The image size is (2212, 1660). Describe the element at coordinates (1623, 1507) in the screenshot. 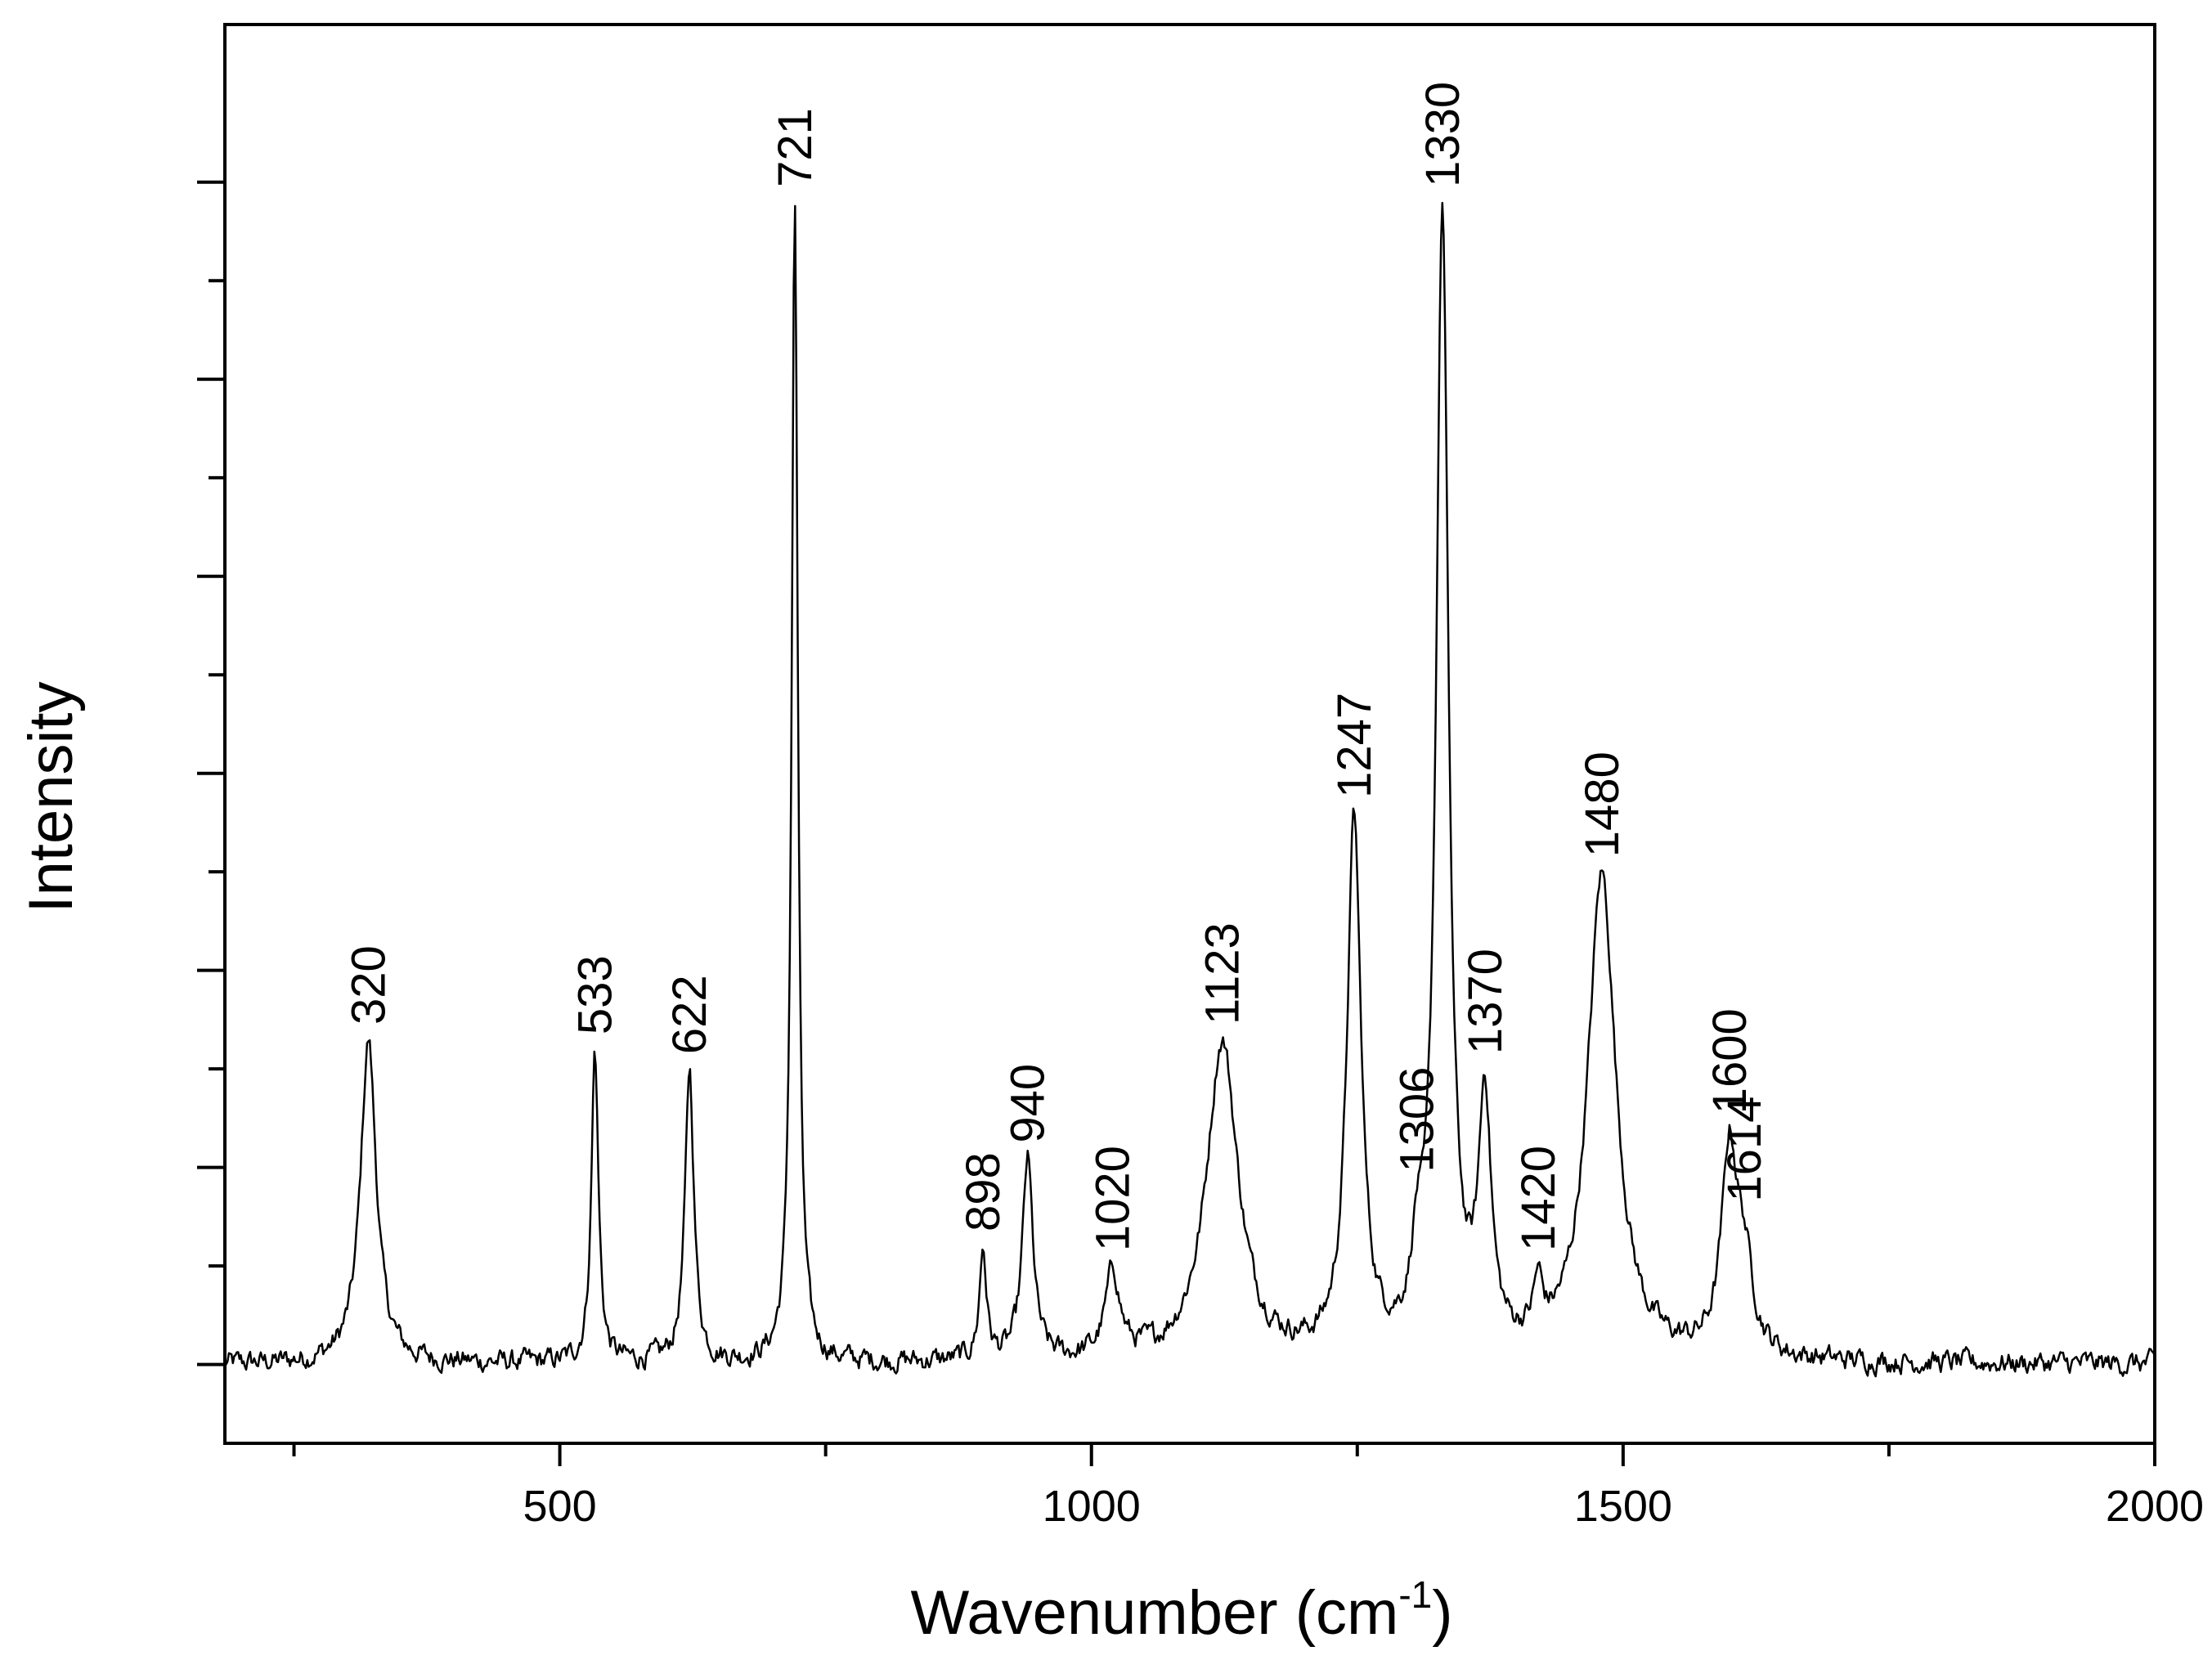

I see `x-tick-label: 1500` at that location.